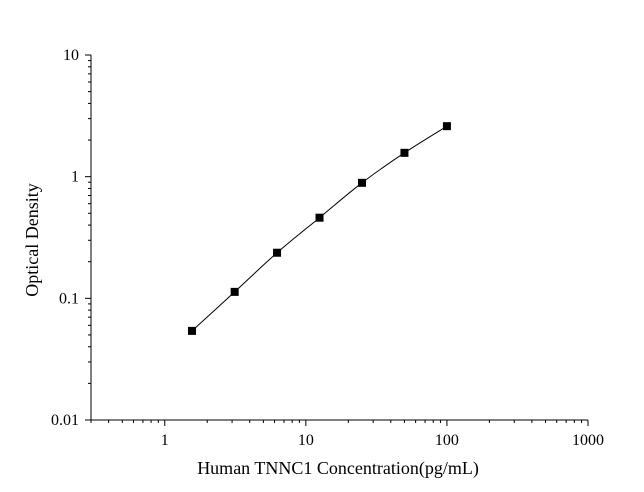 The width and height of the screenshot is (644, 492). Describe the element at coordinates (69, 298) in the screenshot. I see `y-tick-label: 0.1` at that location.